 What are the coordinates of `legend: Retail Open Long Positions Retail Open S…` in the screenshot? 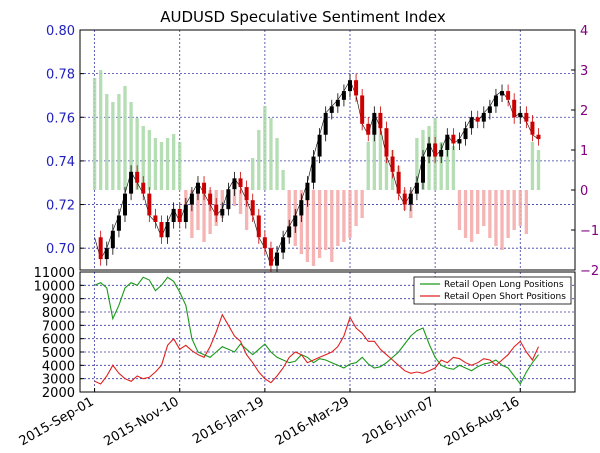 It's located at (492, 290).